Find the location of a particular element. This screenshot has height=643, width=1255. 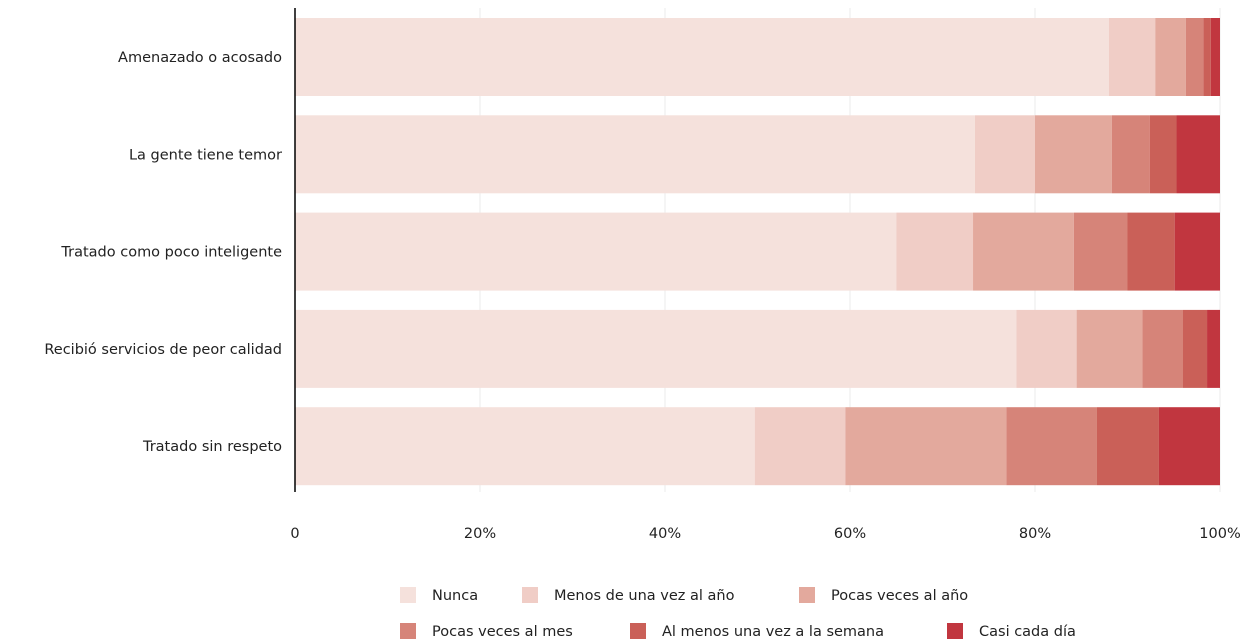

legend-label: Nunca is located at coordinates (455, 596).